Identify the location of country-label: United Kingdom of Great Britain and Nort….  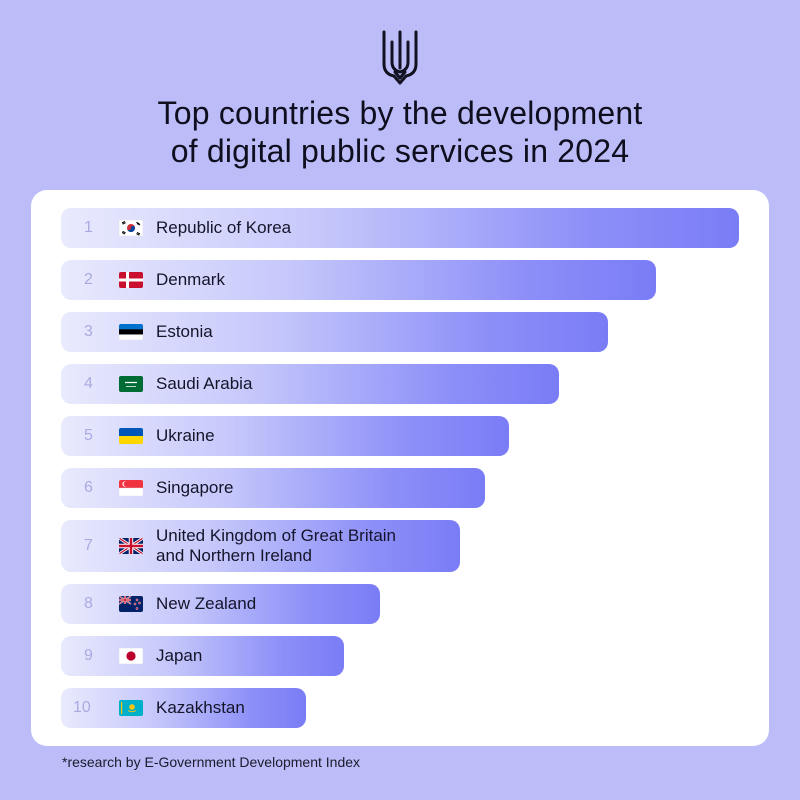
(276, 545).